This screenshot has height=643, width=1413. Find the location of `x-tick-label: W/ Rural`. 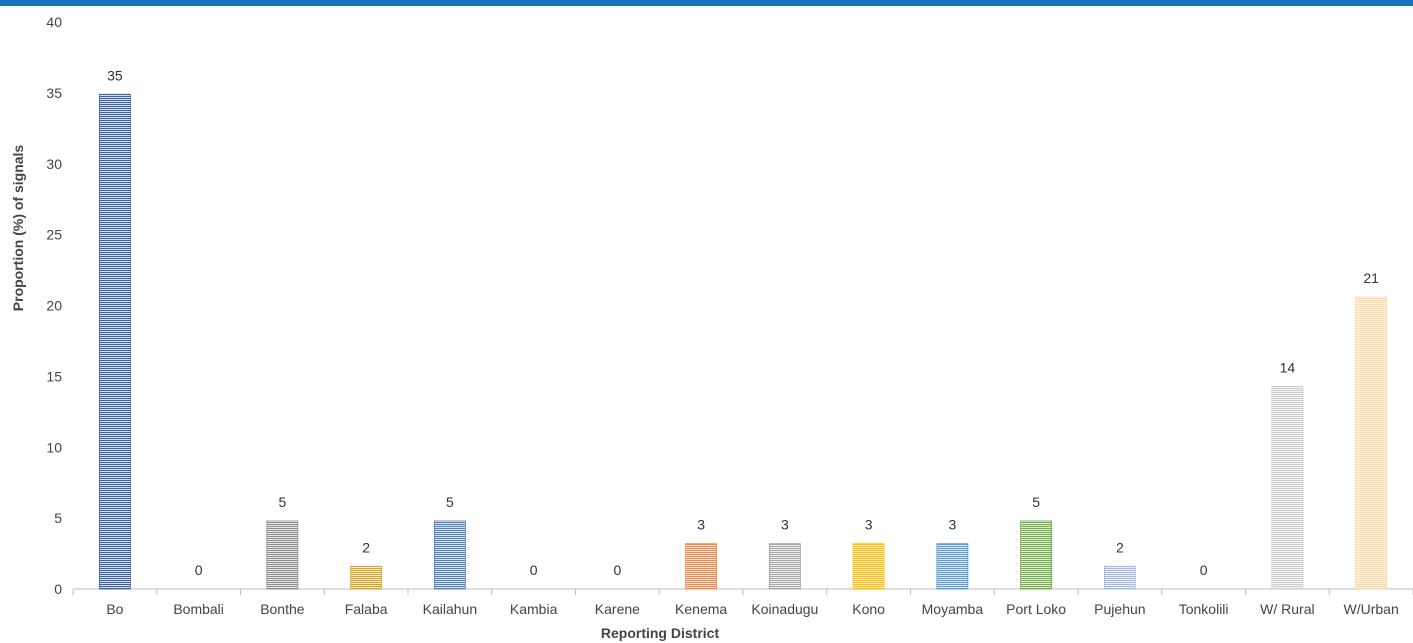

x-tick-label: W/ Rural is located at coordinates (1287, 609).